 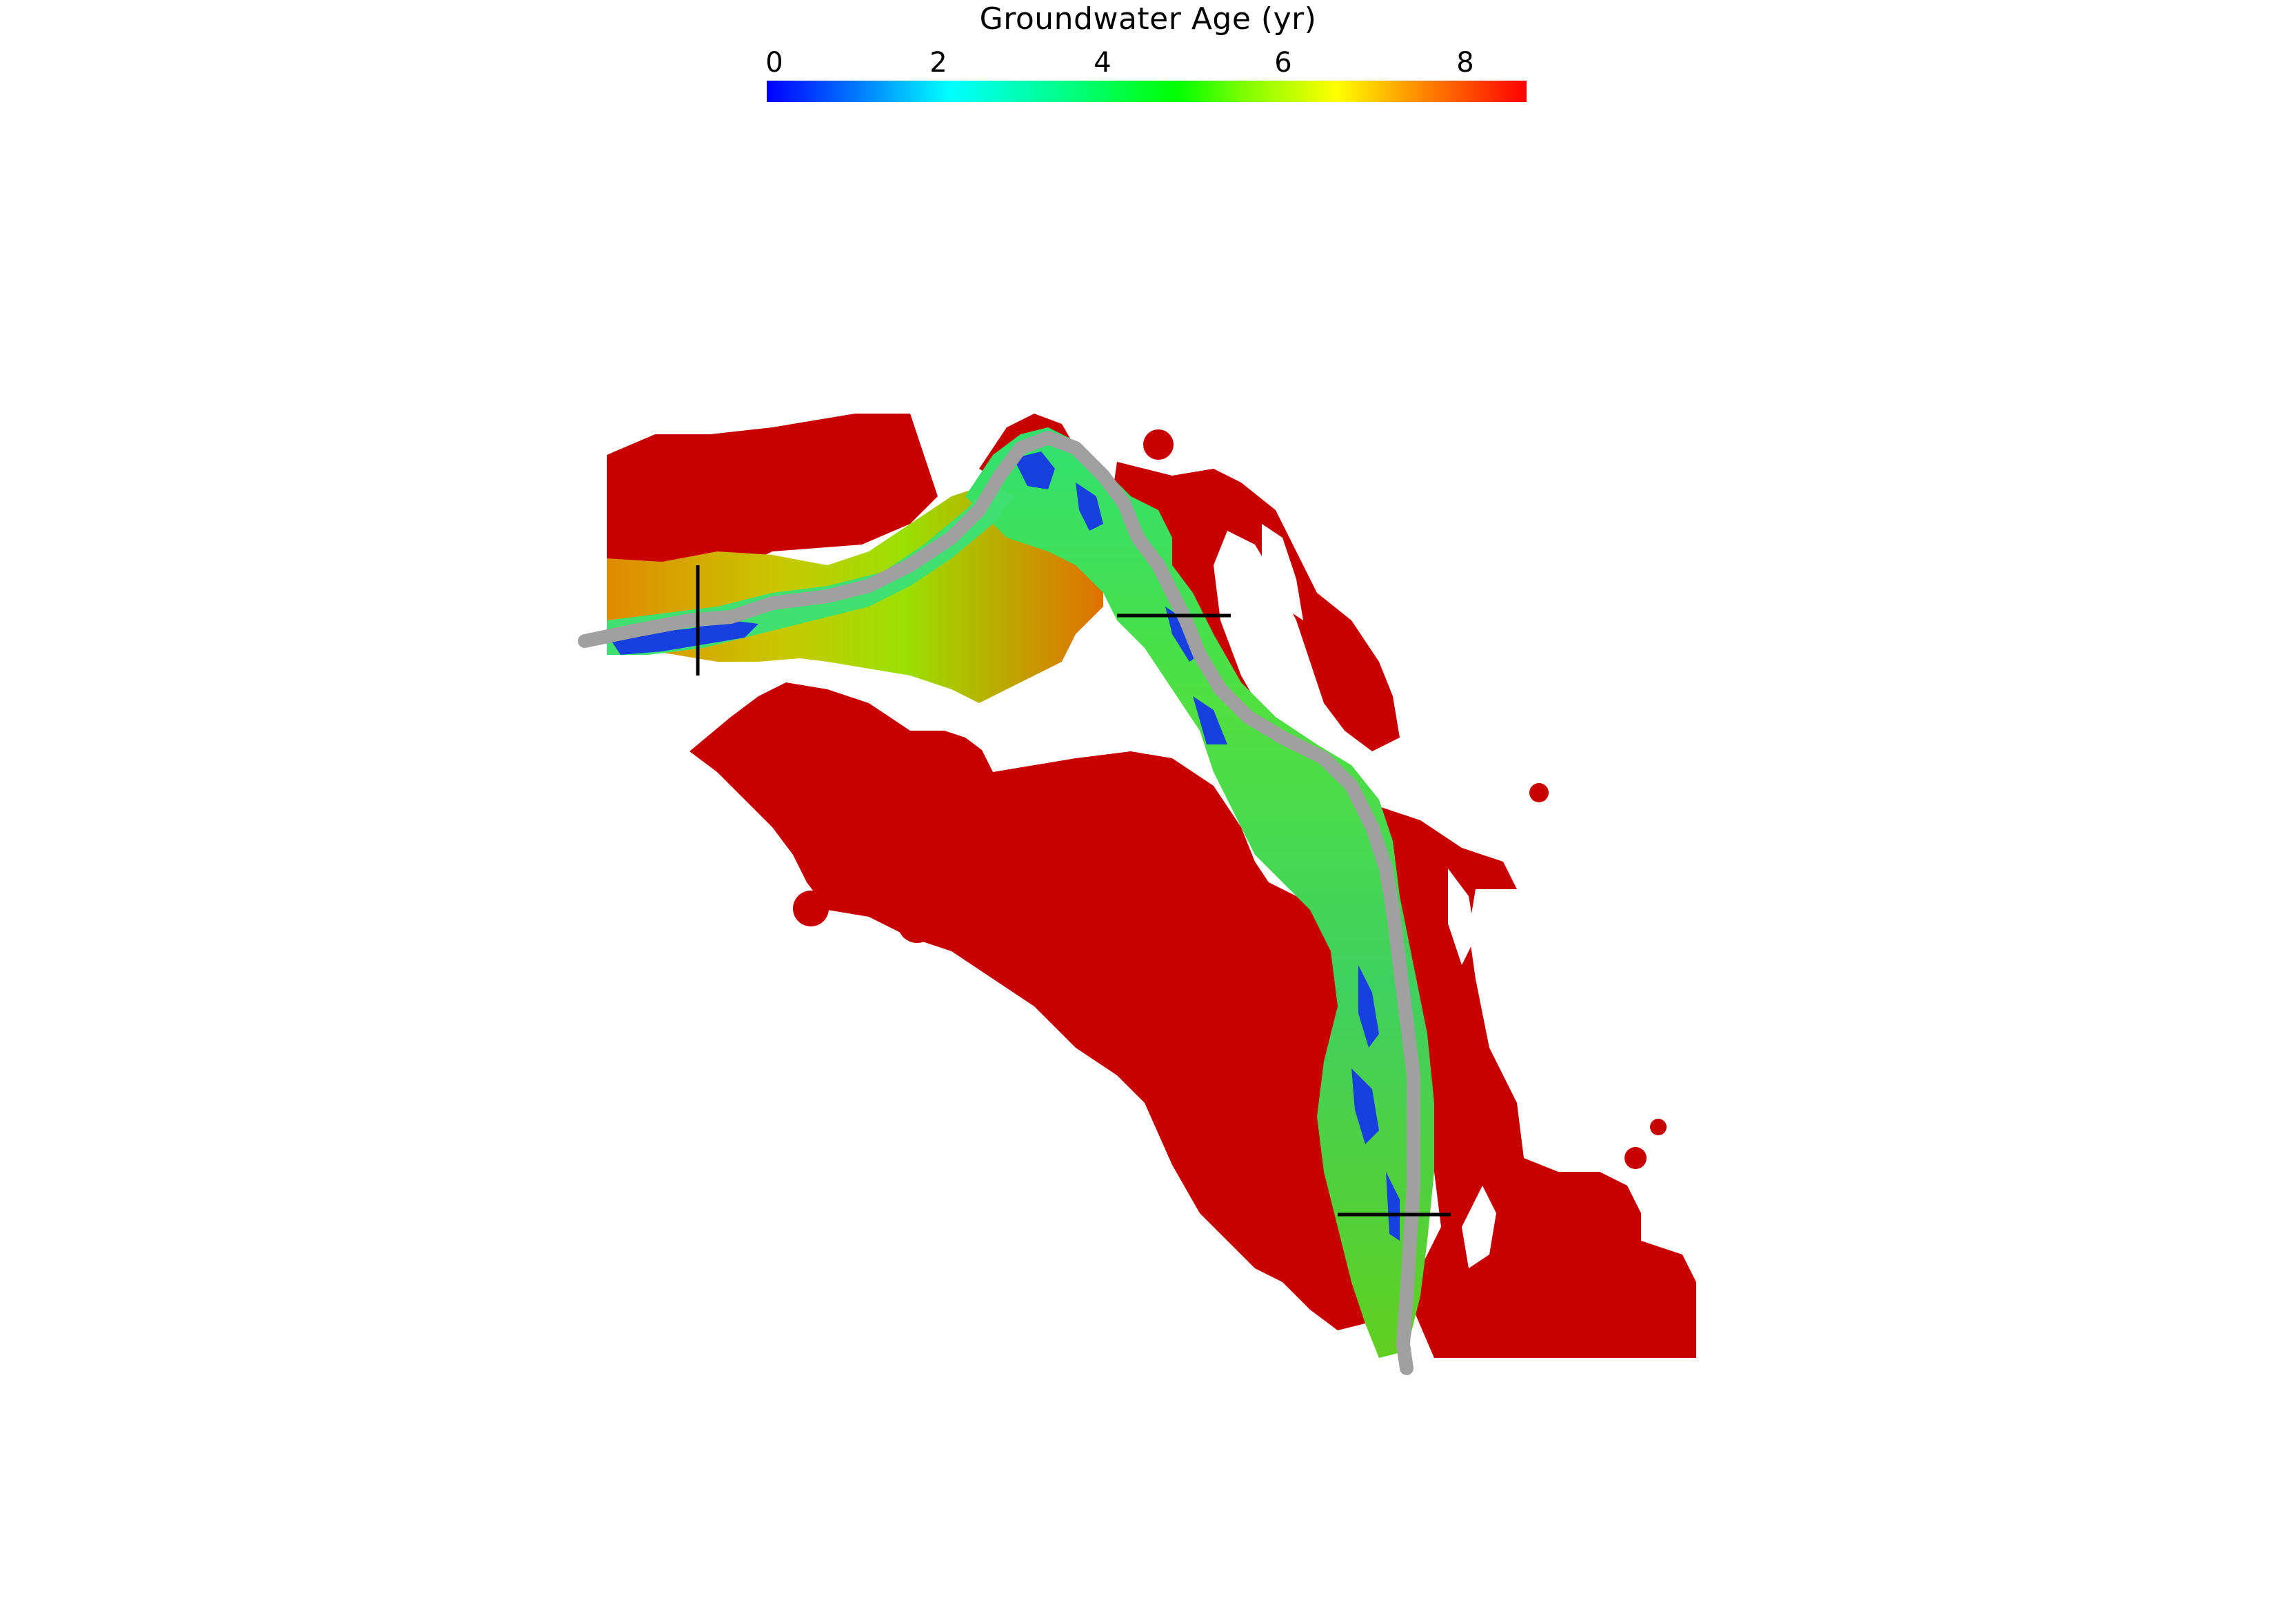 What do you see at coordinates (1102, 63) in the screenshot?
I see `colorbar-tick-label: 4` at bounding box center [1102, 63].